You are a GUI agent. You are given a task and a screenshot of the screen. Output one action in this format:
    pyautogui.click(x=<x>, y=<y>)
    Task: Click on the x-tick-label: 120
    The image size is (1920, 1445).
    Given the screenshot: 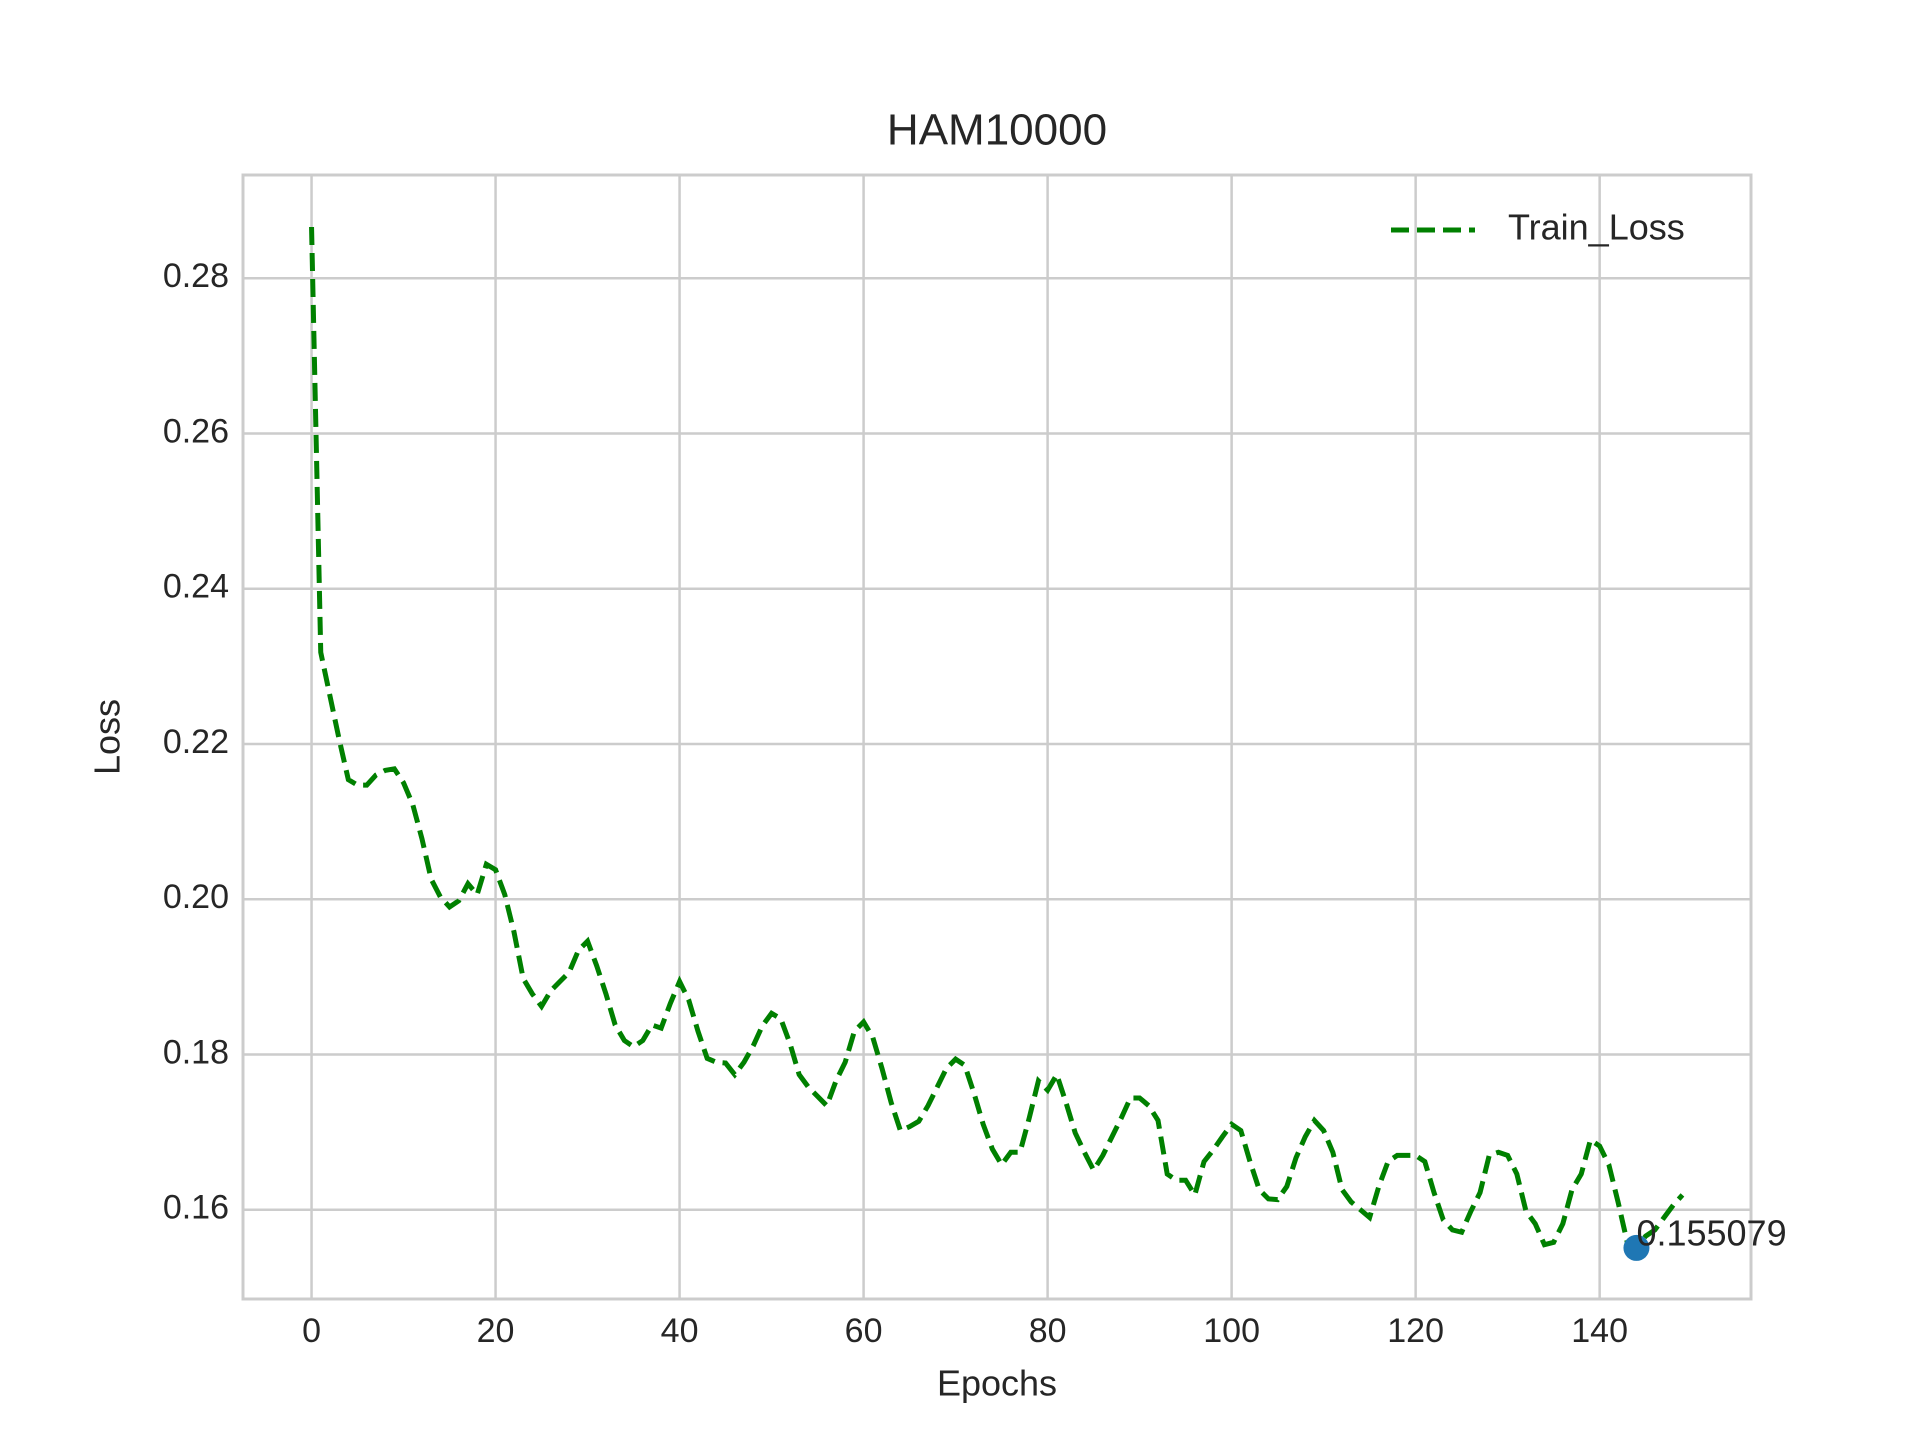 What is the action you would take?
    pyautogui.click(x=1415, y=1331)
    